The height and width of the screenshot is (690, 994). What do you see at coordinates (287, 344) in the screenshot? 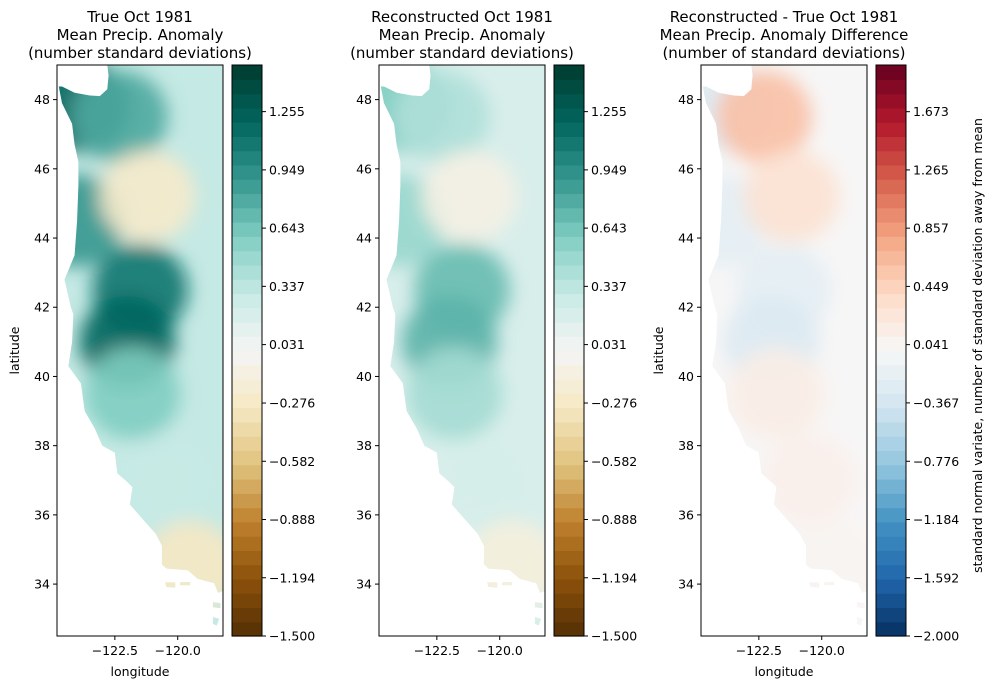
I see `colorbar-tick-label: 0.031` at bounding box center [287, 344].